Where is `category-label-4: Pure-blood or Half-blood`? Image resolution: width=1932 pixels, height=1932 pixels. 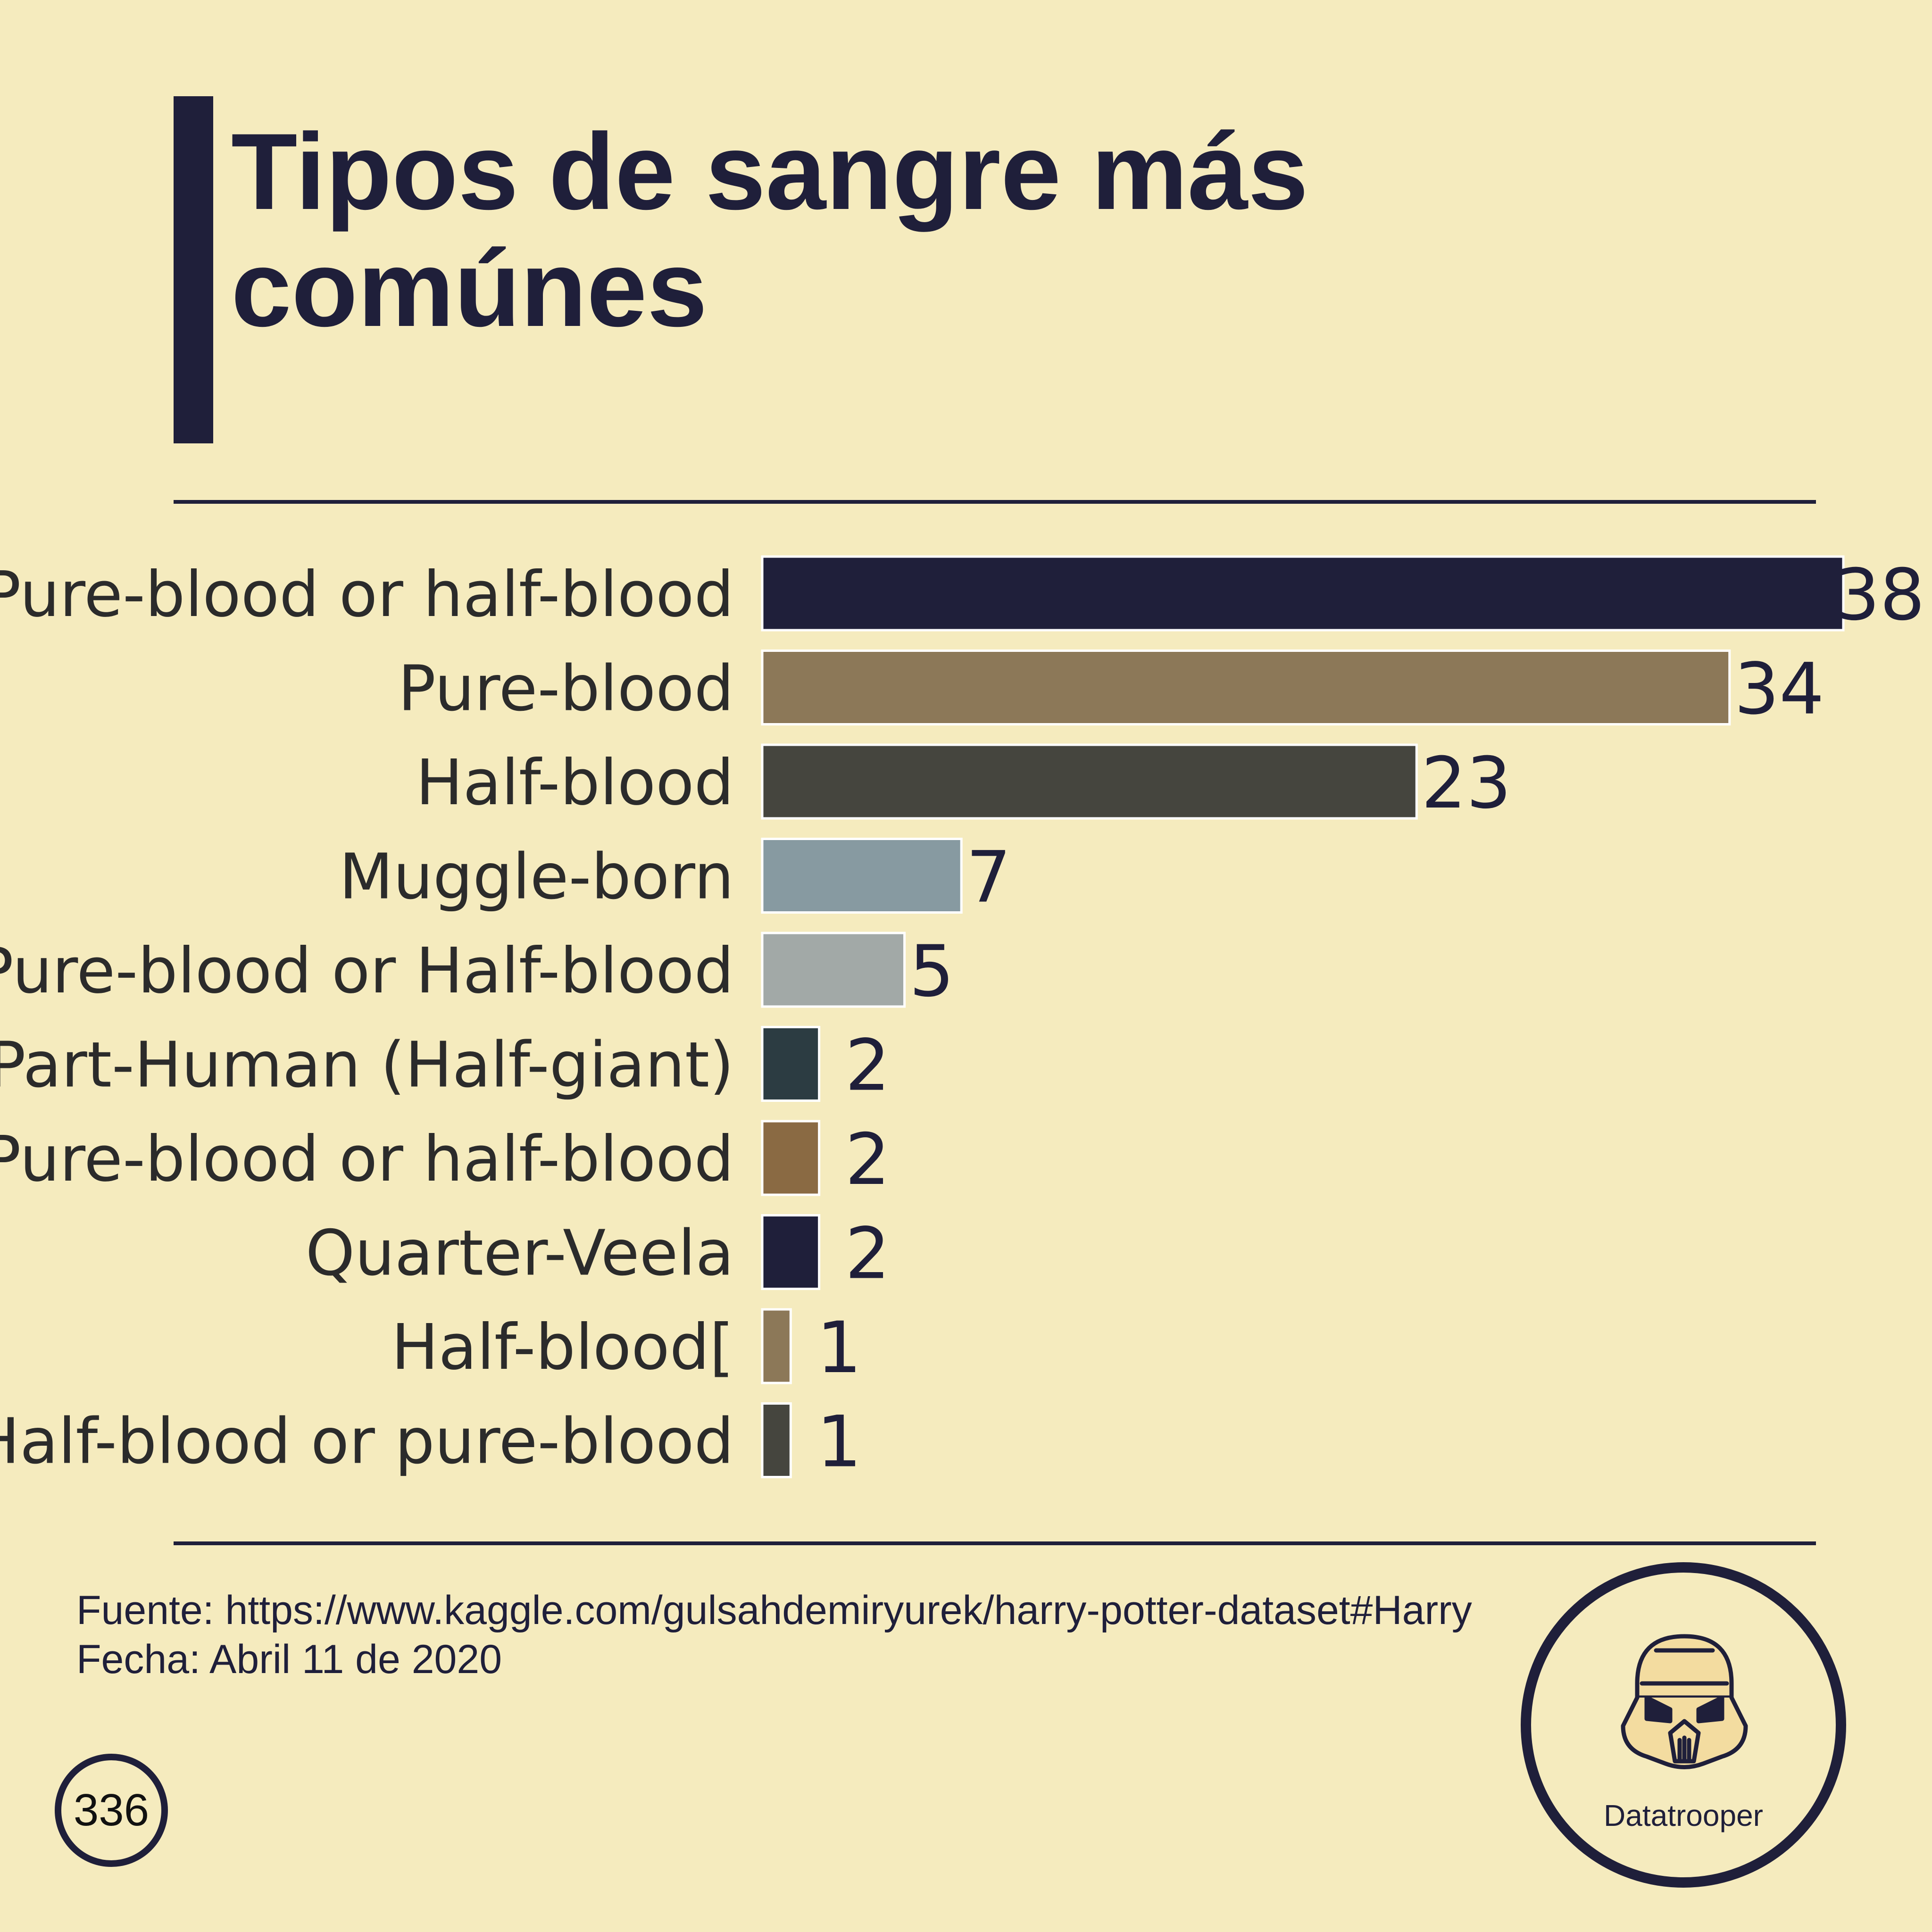
category-label-4: Pure-blood or Half-blood is located at coordinates (367, 971).